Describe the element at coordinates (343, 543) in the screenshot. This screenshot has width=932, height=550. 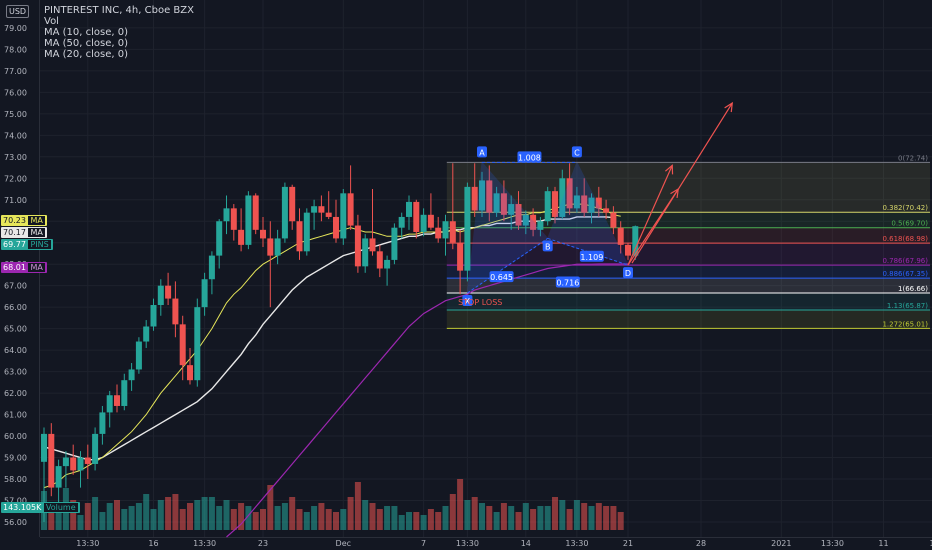
I see `x-tick-label: Dec` at that location.